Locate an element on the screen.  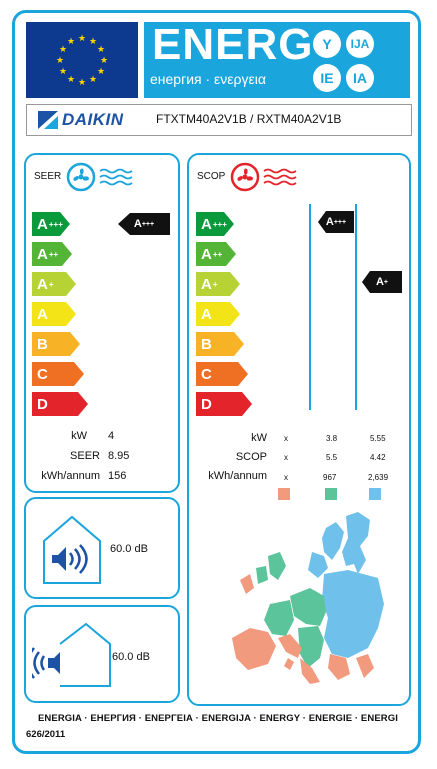
scop-scop-average: 5.5 is located at coordinates (332, 457).